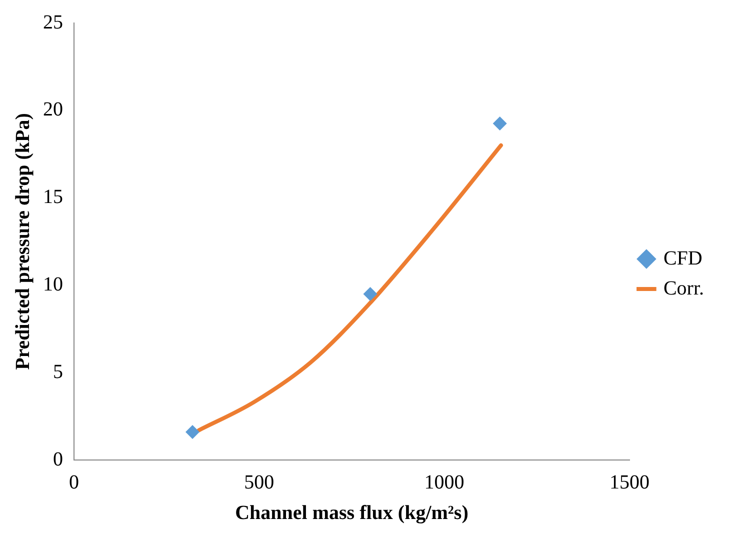 This screenshot has width=732, height=538. Describe the element at coordinates (53, 197) in the screenshot. I see `y-tick-label: 15` at that location.